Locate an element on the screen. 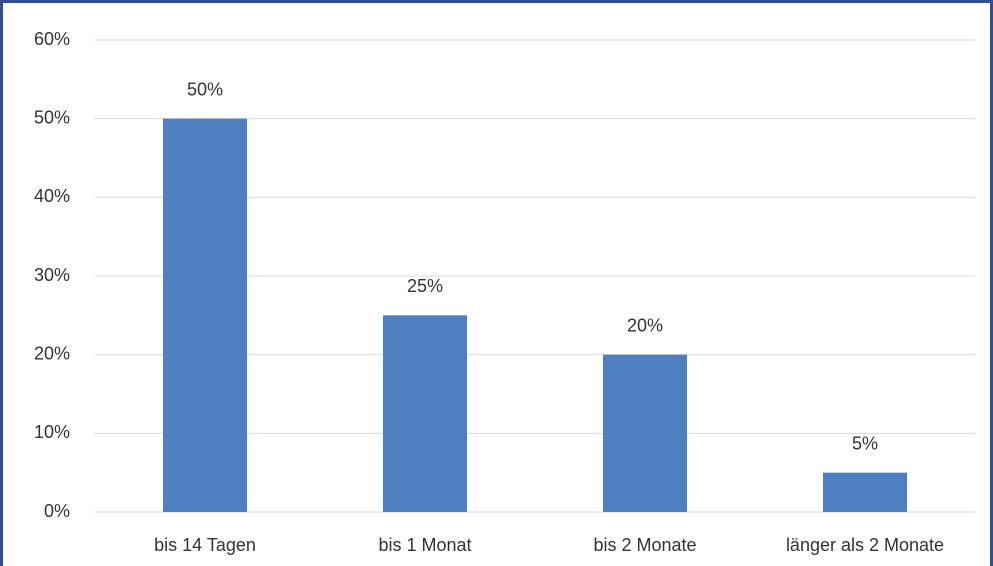 The width and height of the screenshot is (993, 566). data-label: 50% is located at coordinates (205, 89).